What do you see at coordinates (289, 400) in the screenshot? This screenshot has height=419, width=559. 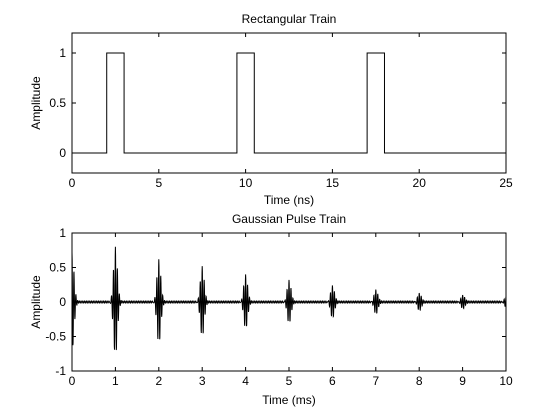 I see `x-axis-label: Time (ms)` at bounding box center [289, 400].